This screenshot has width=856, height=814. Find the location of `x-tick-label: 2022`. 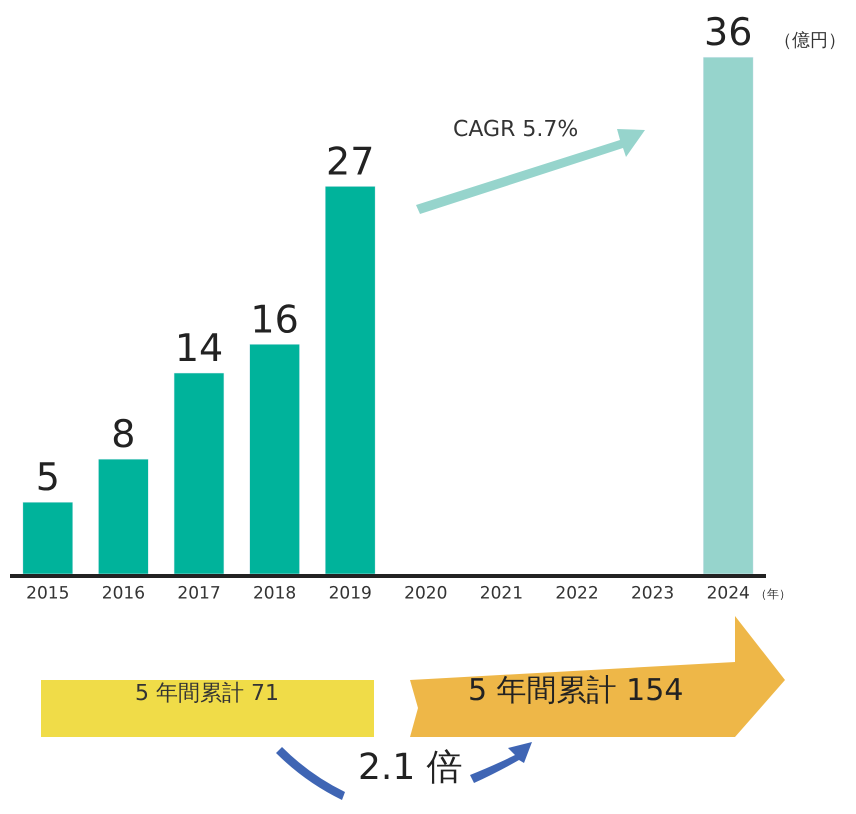

x-tick-label: 2022 is located at coordinates (577, 593).